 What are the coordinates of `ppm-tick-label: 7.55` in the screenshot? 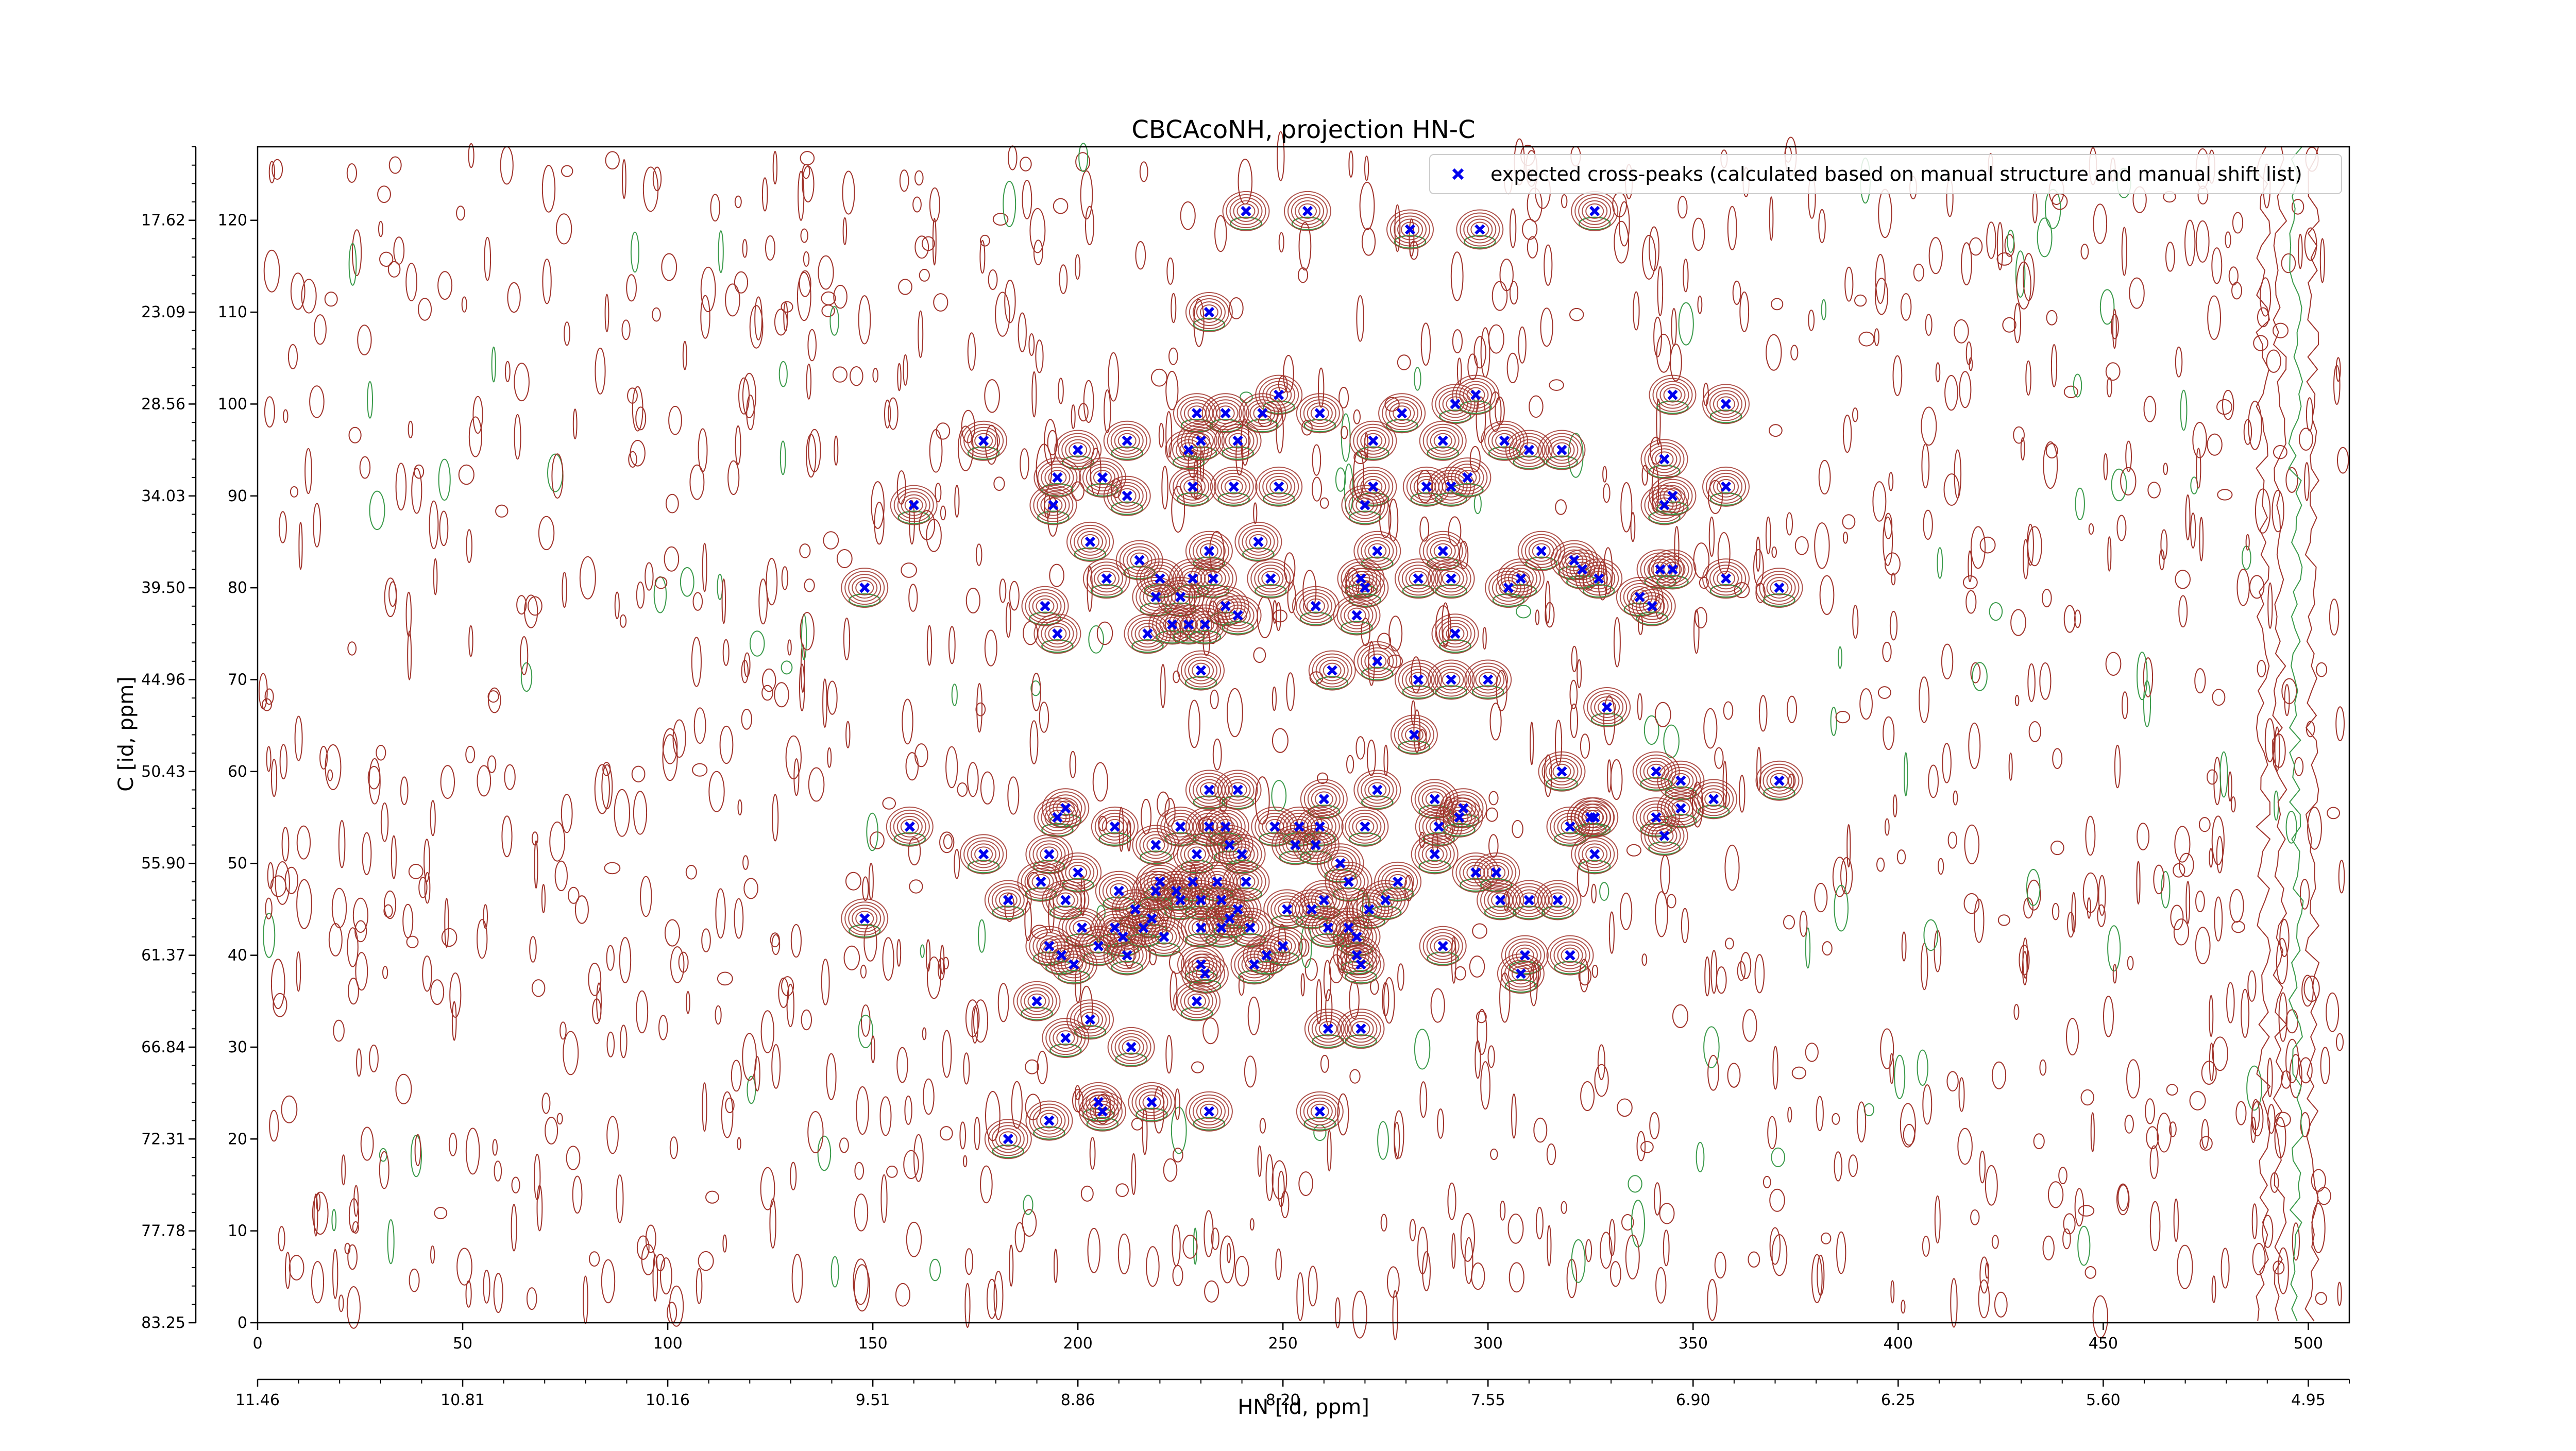 It's located at (1488, 1400).